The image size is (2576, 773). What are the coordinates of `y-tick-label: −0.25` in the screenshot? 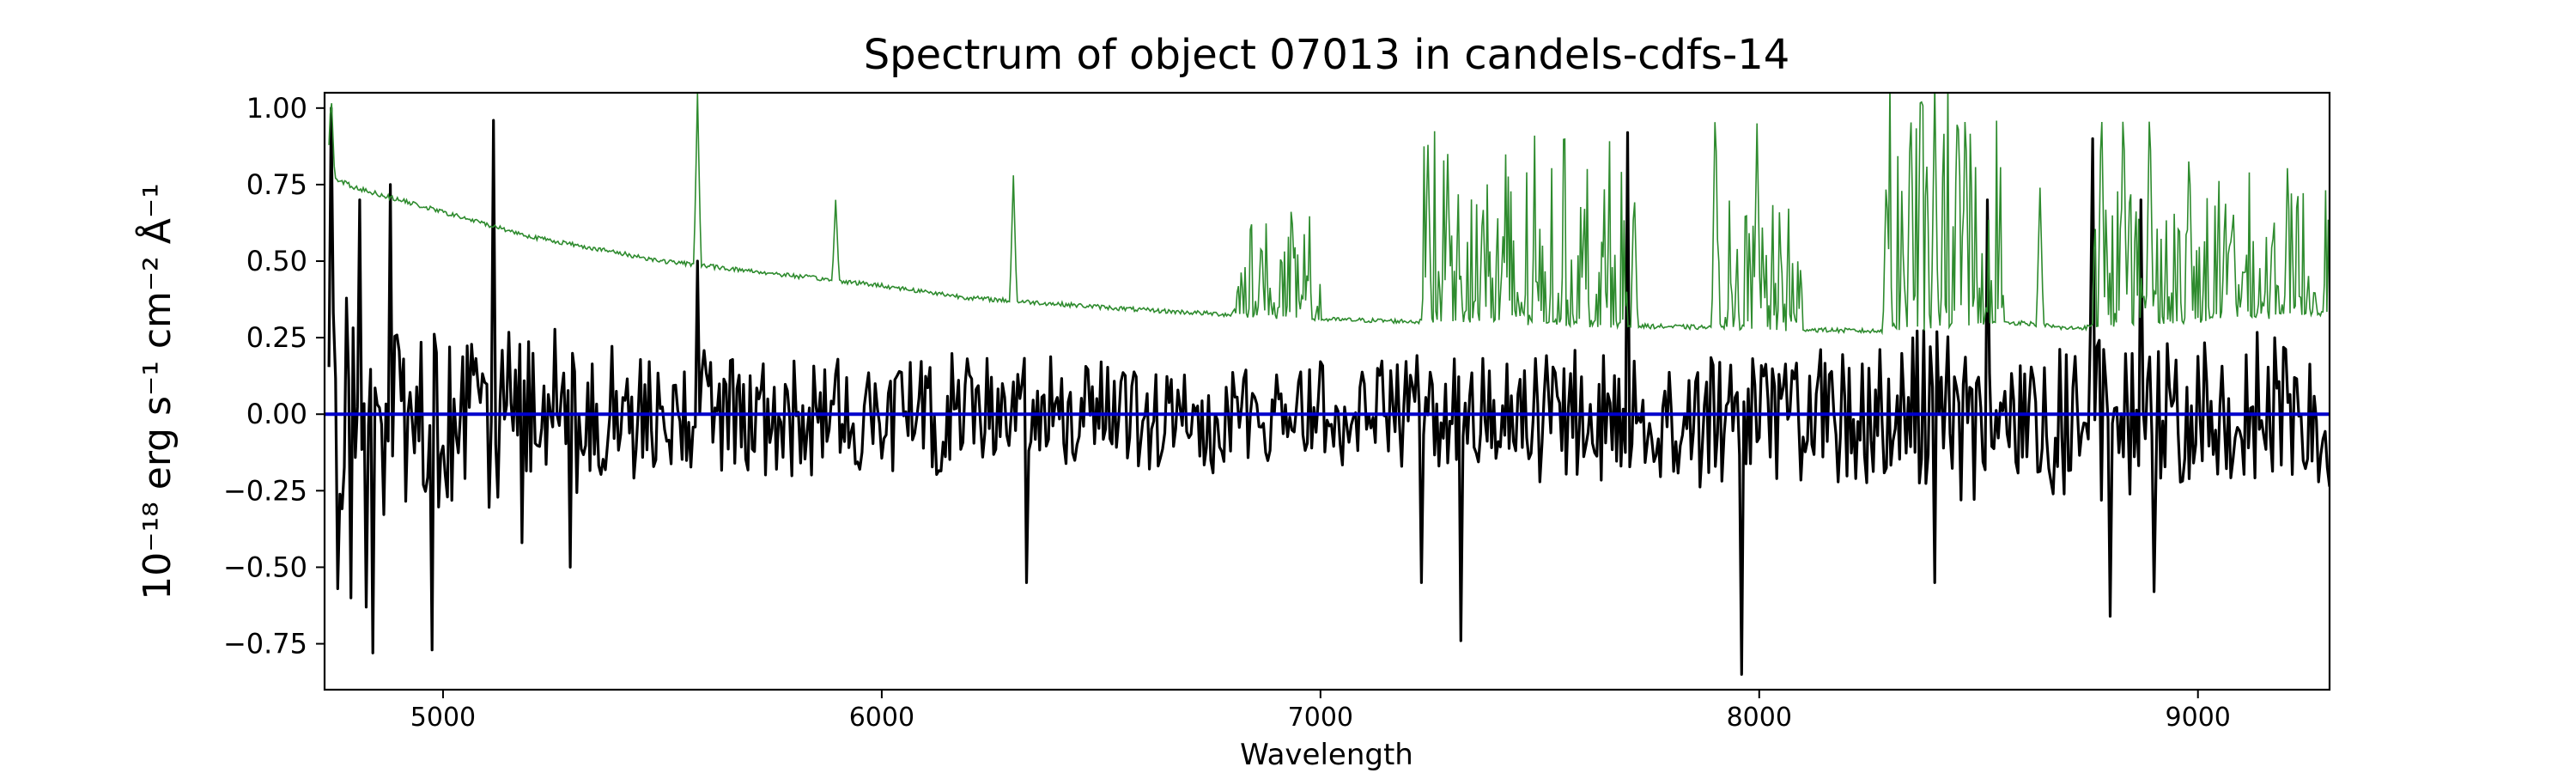 It's located at (265, 490).